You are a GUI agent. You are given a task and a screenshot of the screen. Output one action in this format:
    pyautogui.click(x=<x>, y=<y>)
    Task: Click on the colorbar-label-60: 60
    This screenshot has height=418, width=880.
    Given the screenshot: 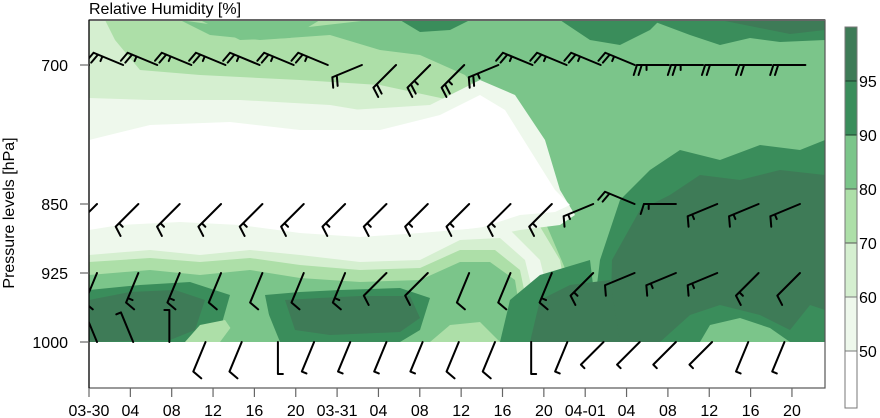 What is the action you would take?
    pyautogui.click(x=868, y=298)
    